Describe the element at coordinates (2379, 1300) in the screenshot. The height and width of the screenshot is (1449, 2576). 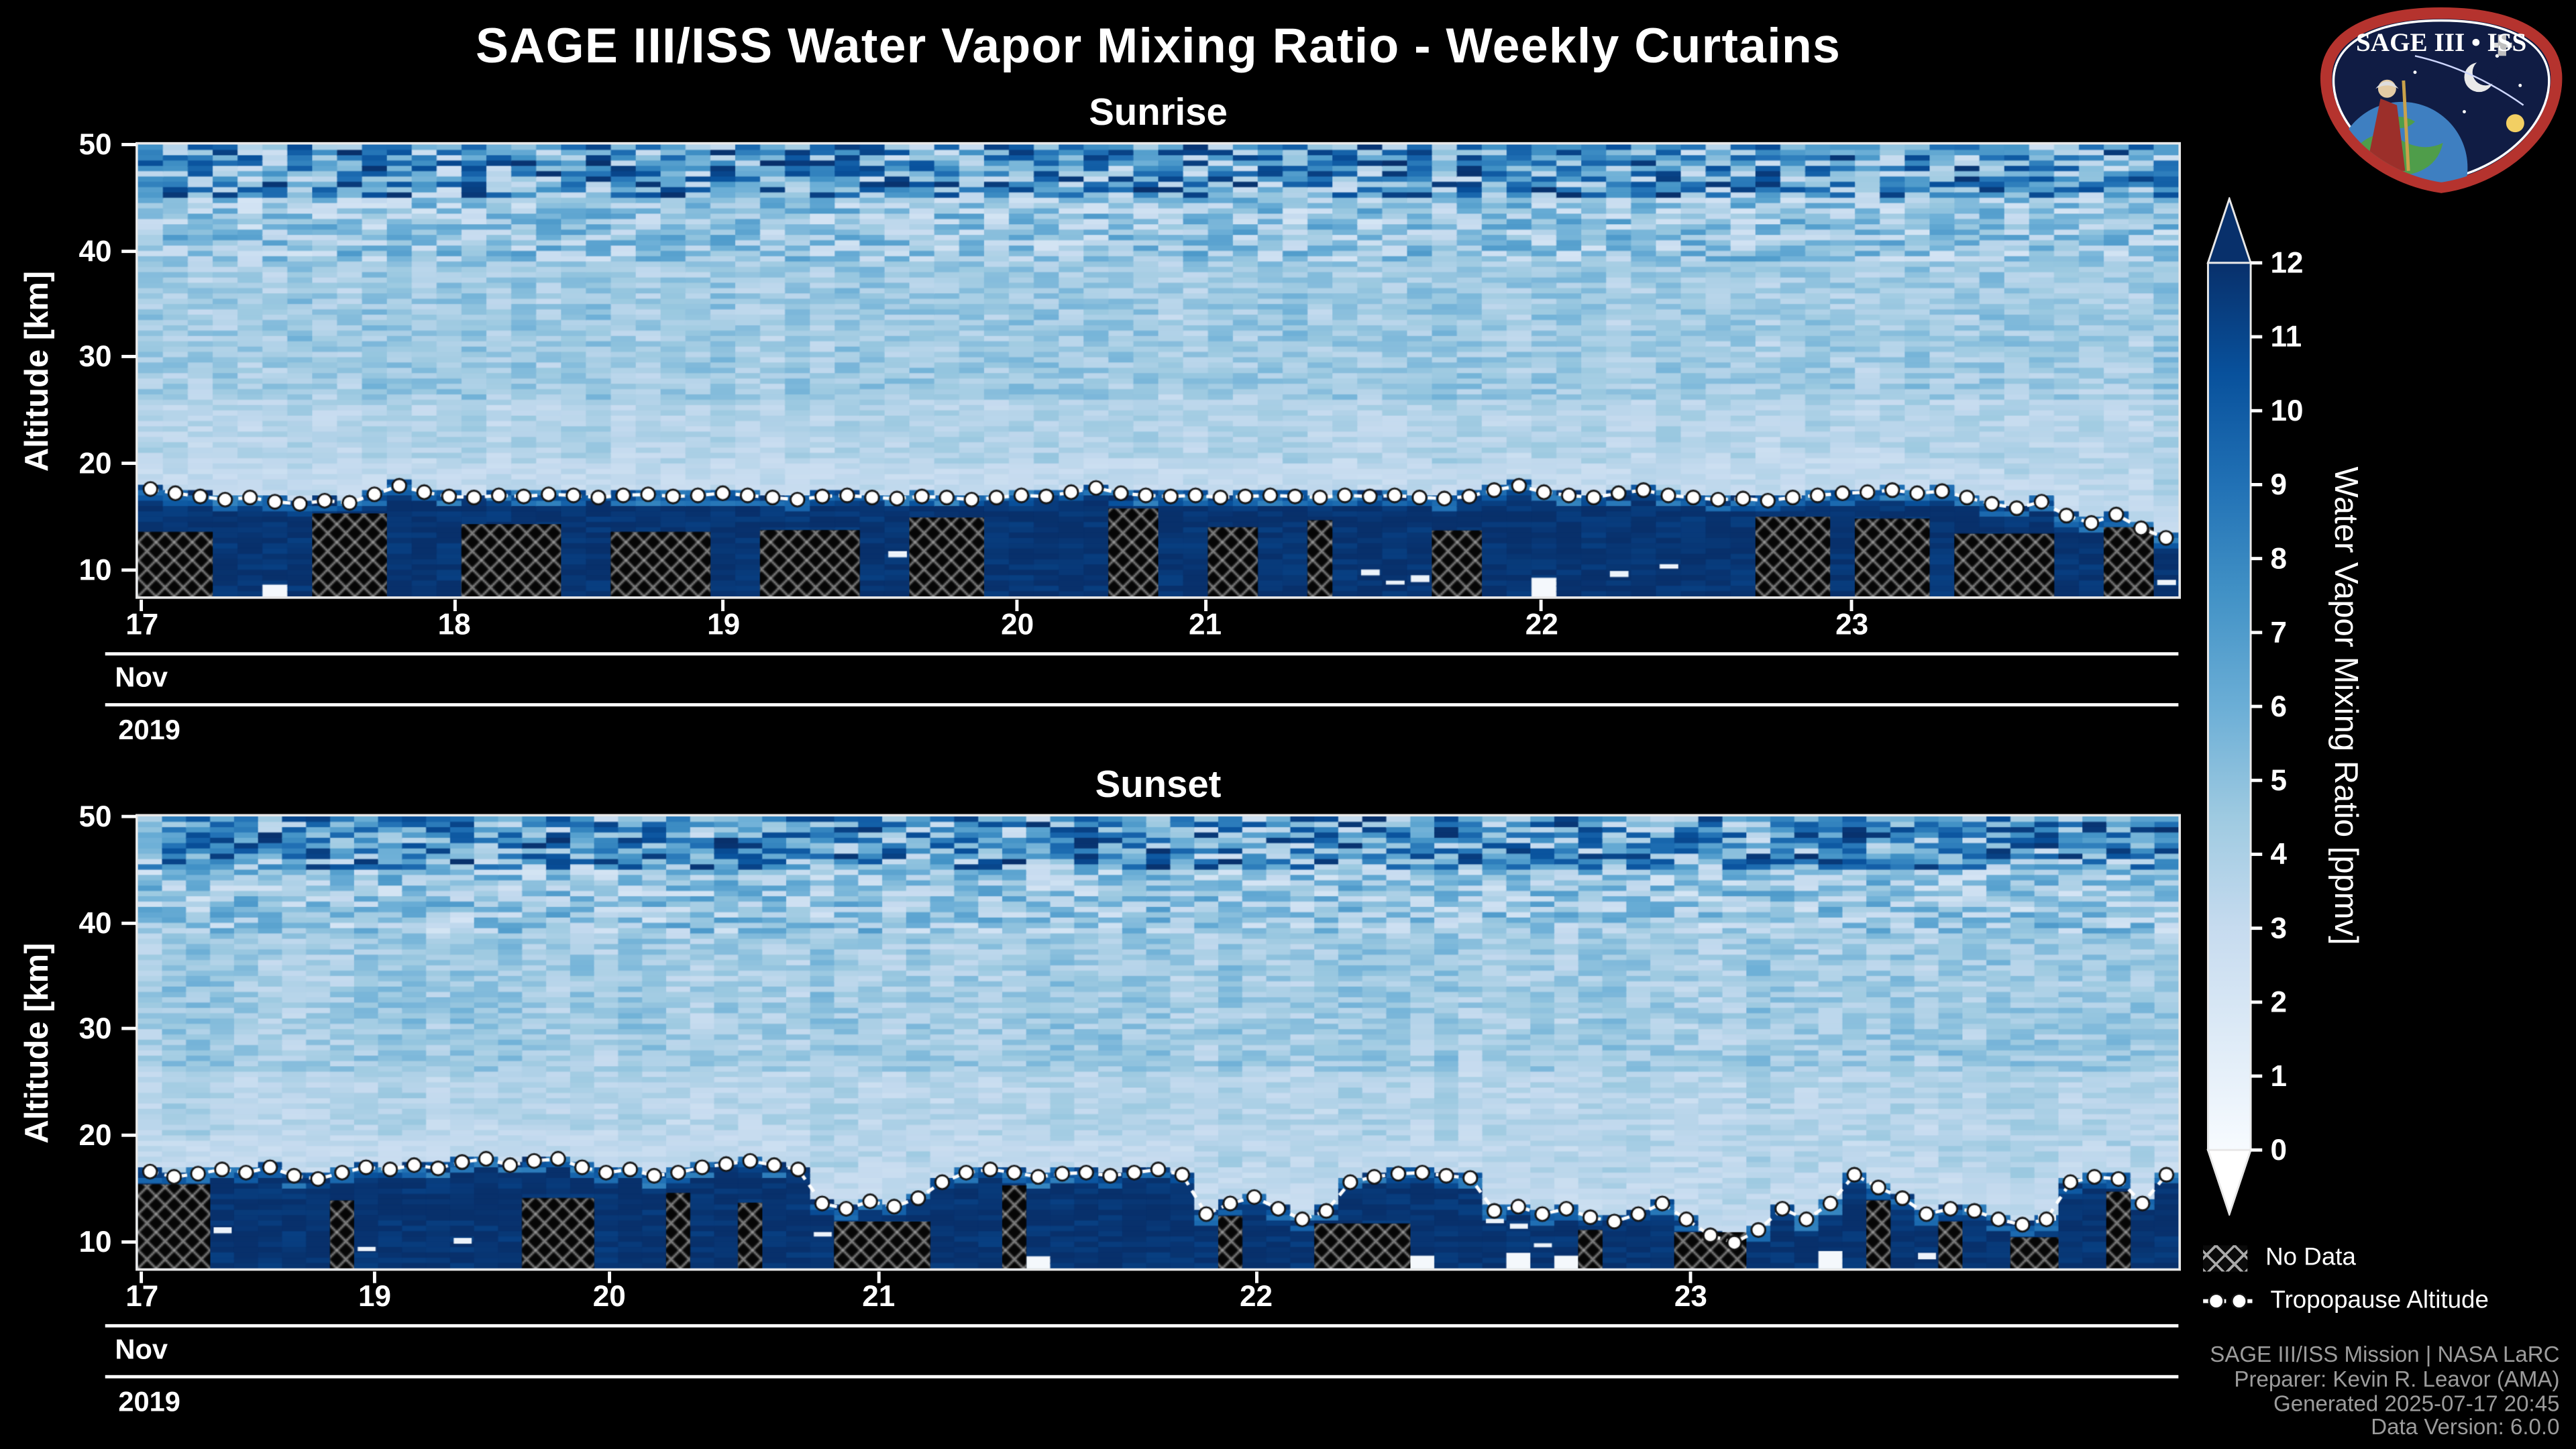
I see `legend-label-tropopause: Tropopause Altitude` at that location.